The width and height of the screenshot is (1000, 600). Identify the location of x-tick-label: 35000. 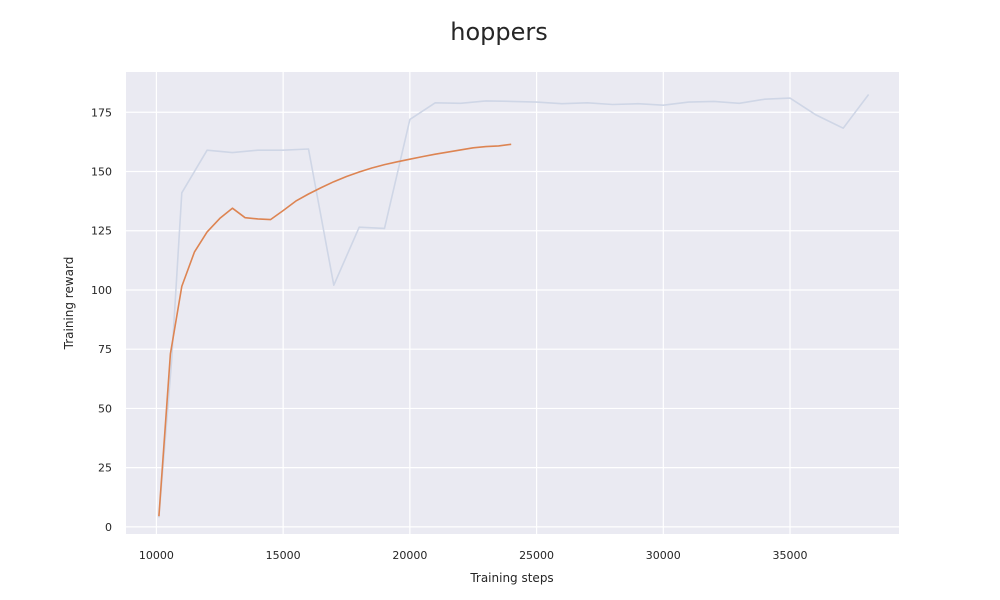
(790, 555).